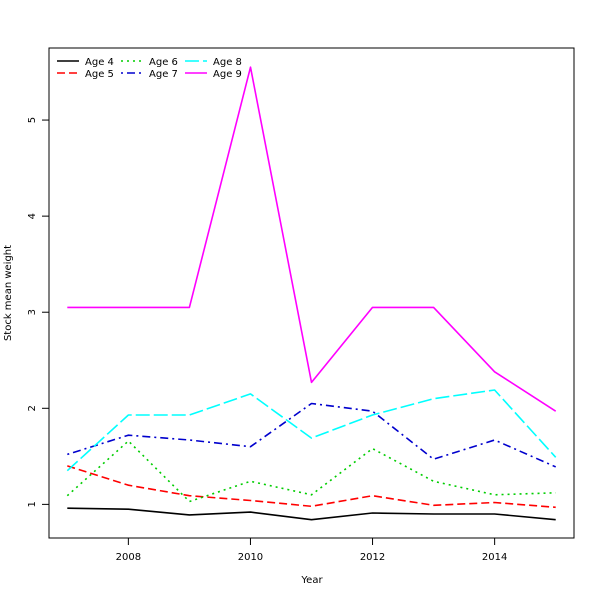 The image size is (600, 600). I want to click on y-axis-title: Stock mean weight, so click(8, 293).